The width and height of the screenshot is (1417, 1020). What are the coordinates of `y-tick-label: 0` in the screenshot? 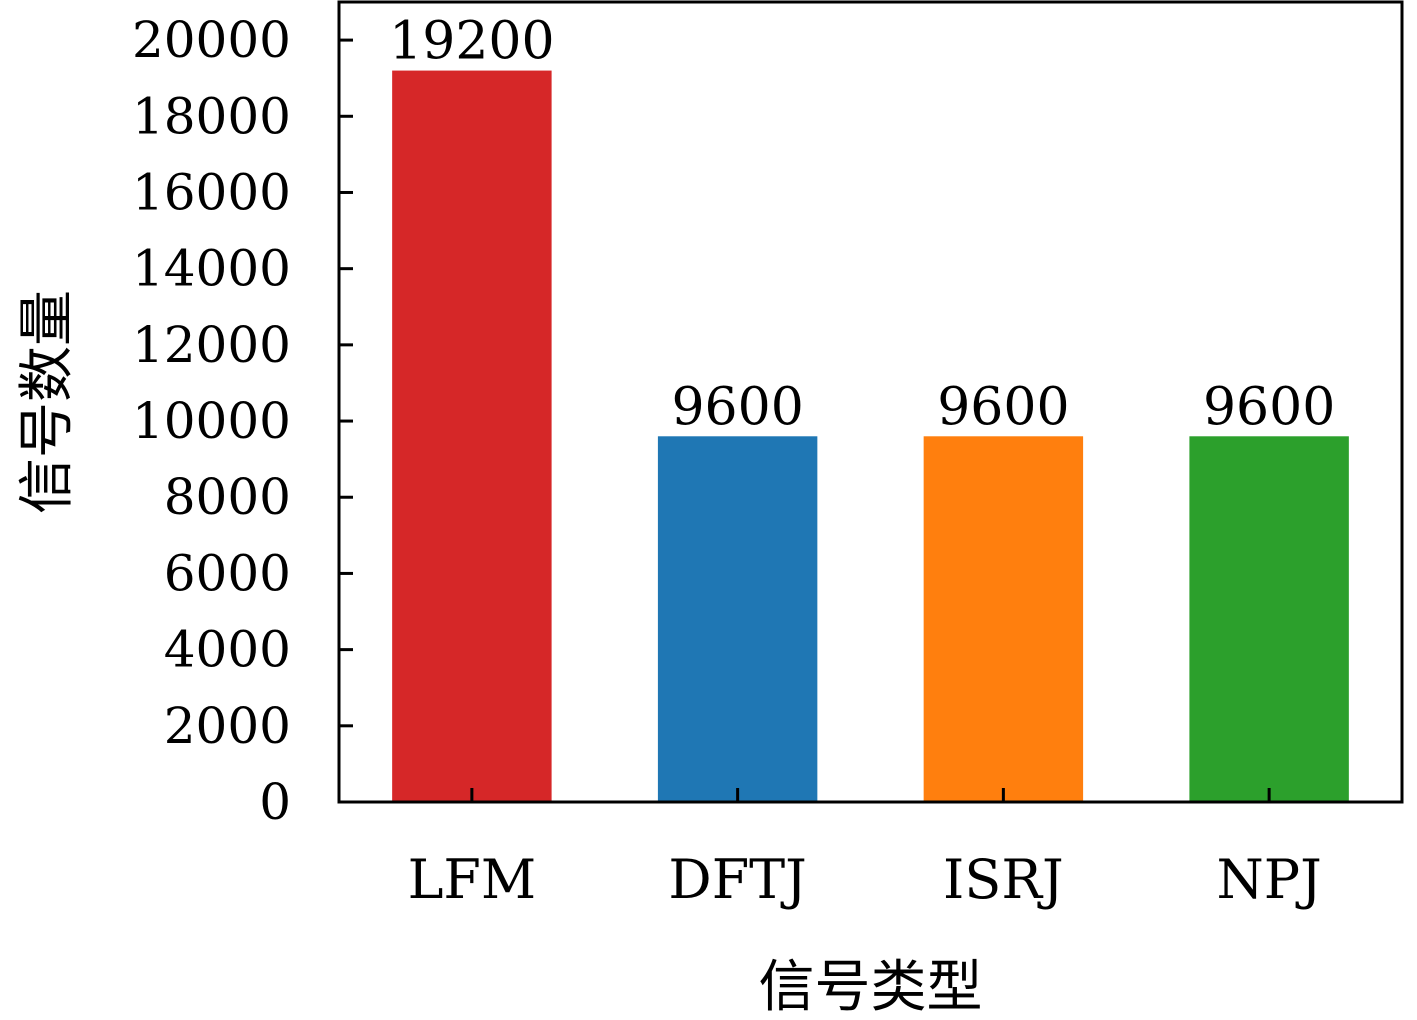 It's located at (275, 802).